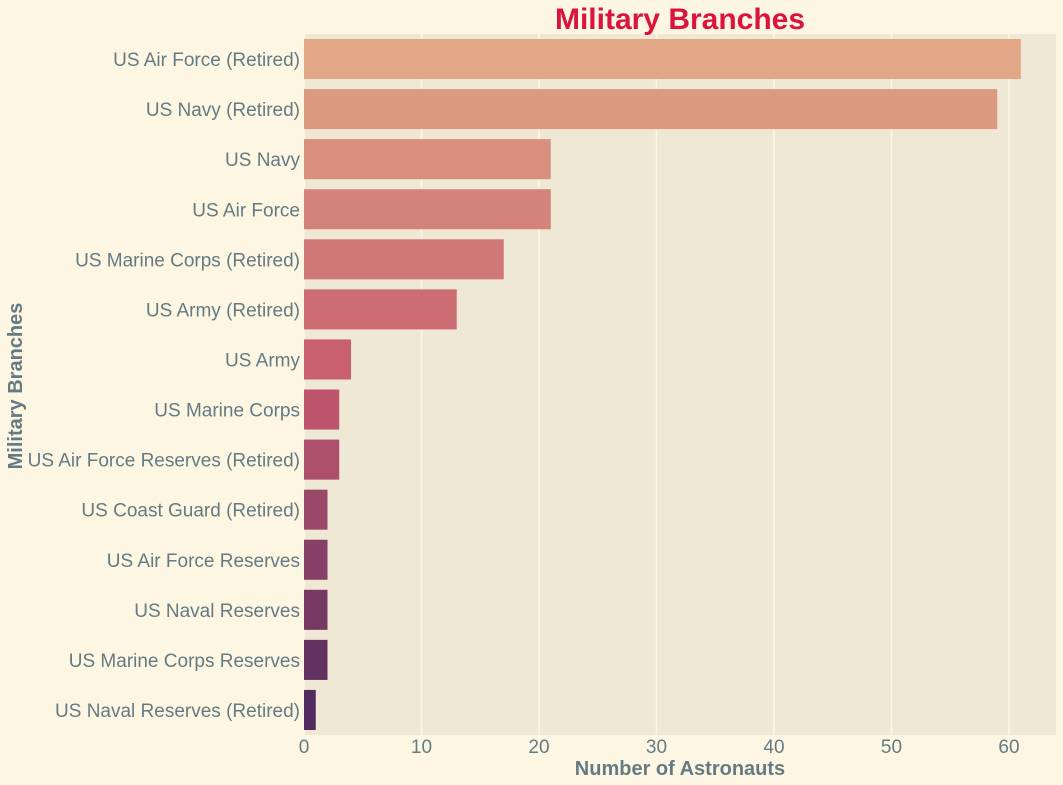 This screenshot has height=785, width=1063. What do you see at coordinates (304, 747) in the screenshot?
I see `x-tick-label: 0` at bounding box center [304, 747].